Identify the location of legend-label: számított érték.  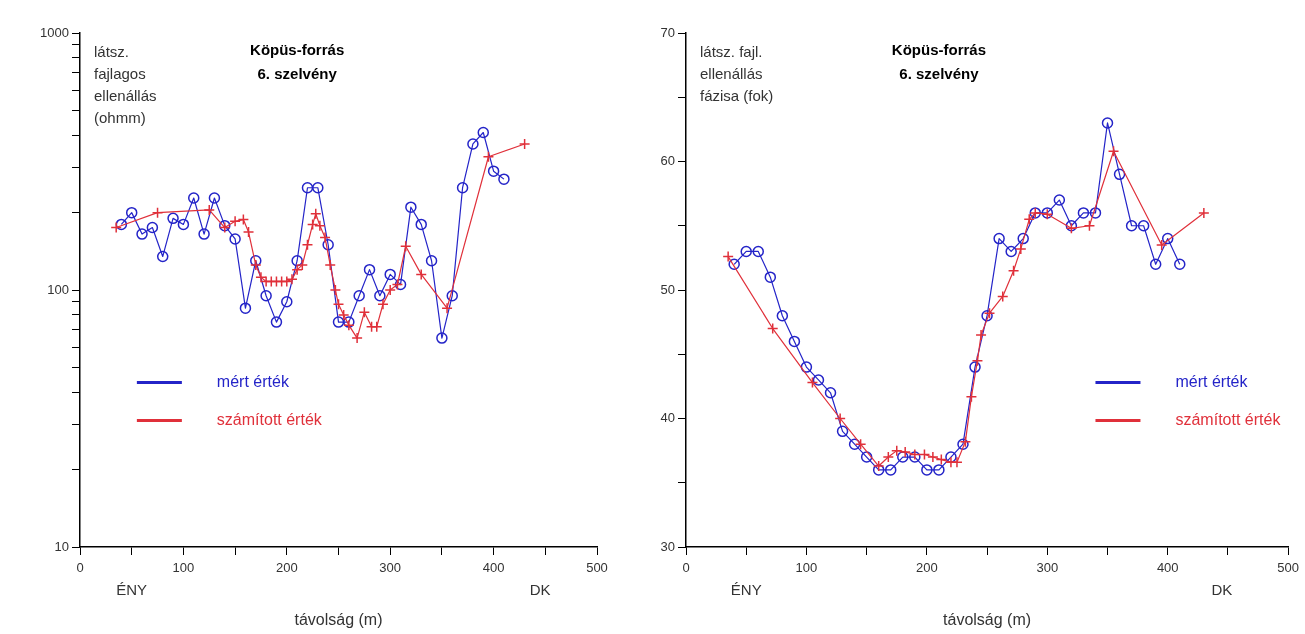
(269, 419).